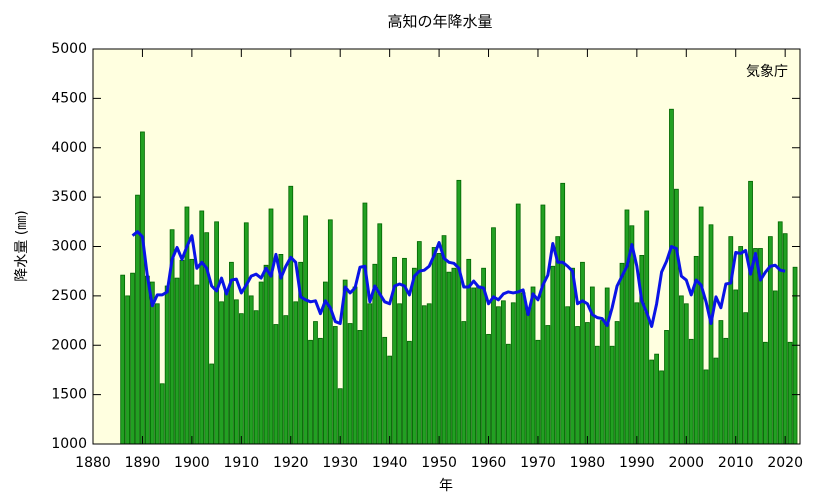 This screenshot has height=498, width=833. I want to click on x-tick-label: 1990, so click(637, 463).